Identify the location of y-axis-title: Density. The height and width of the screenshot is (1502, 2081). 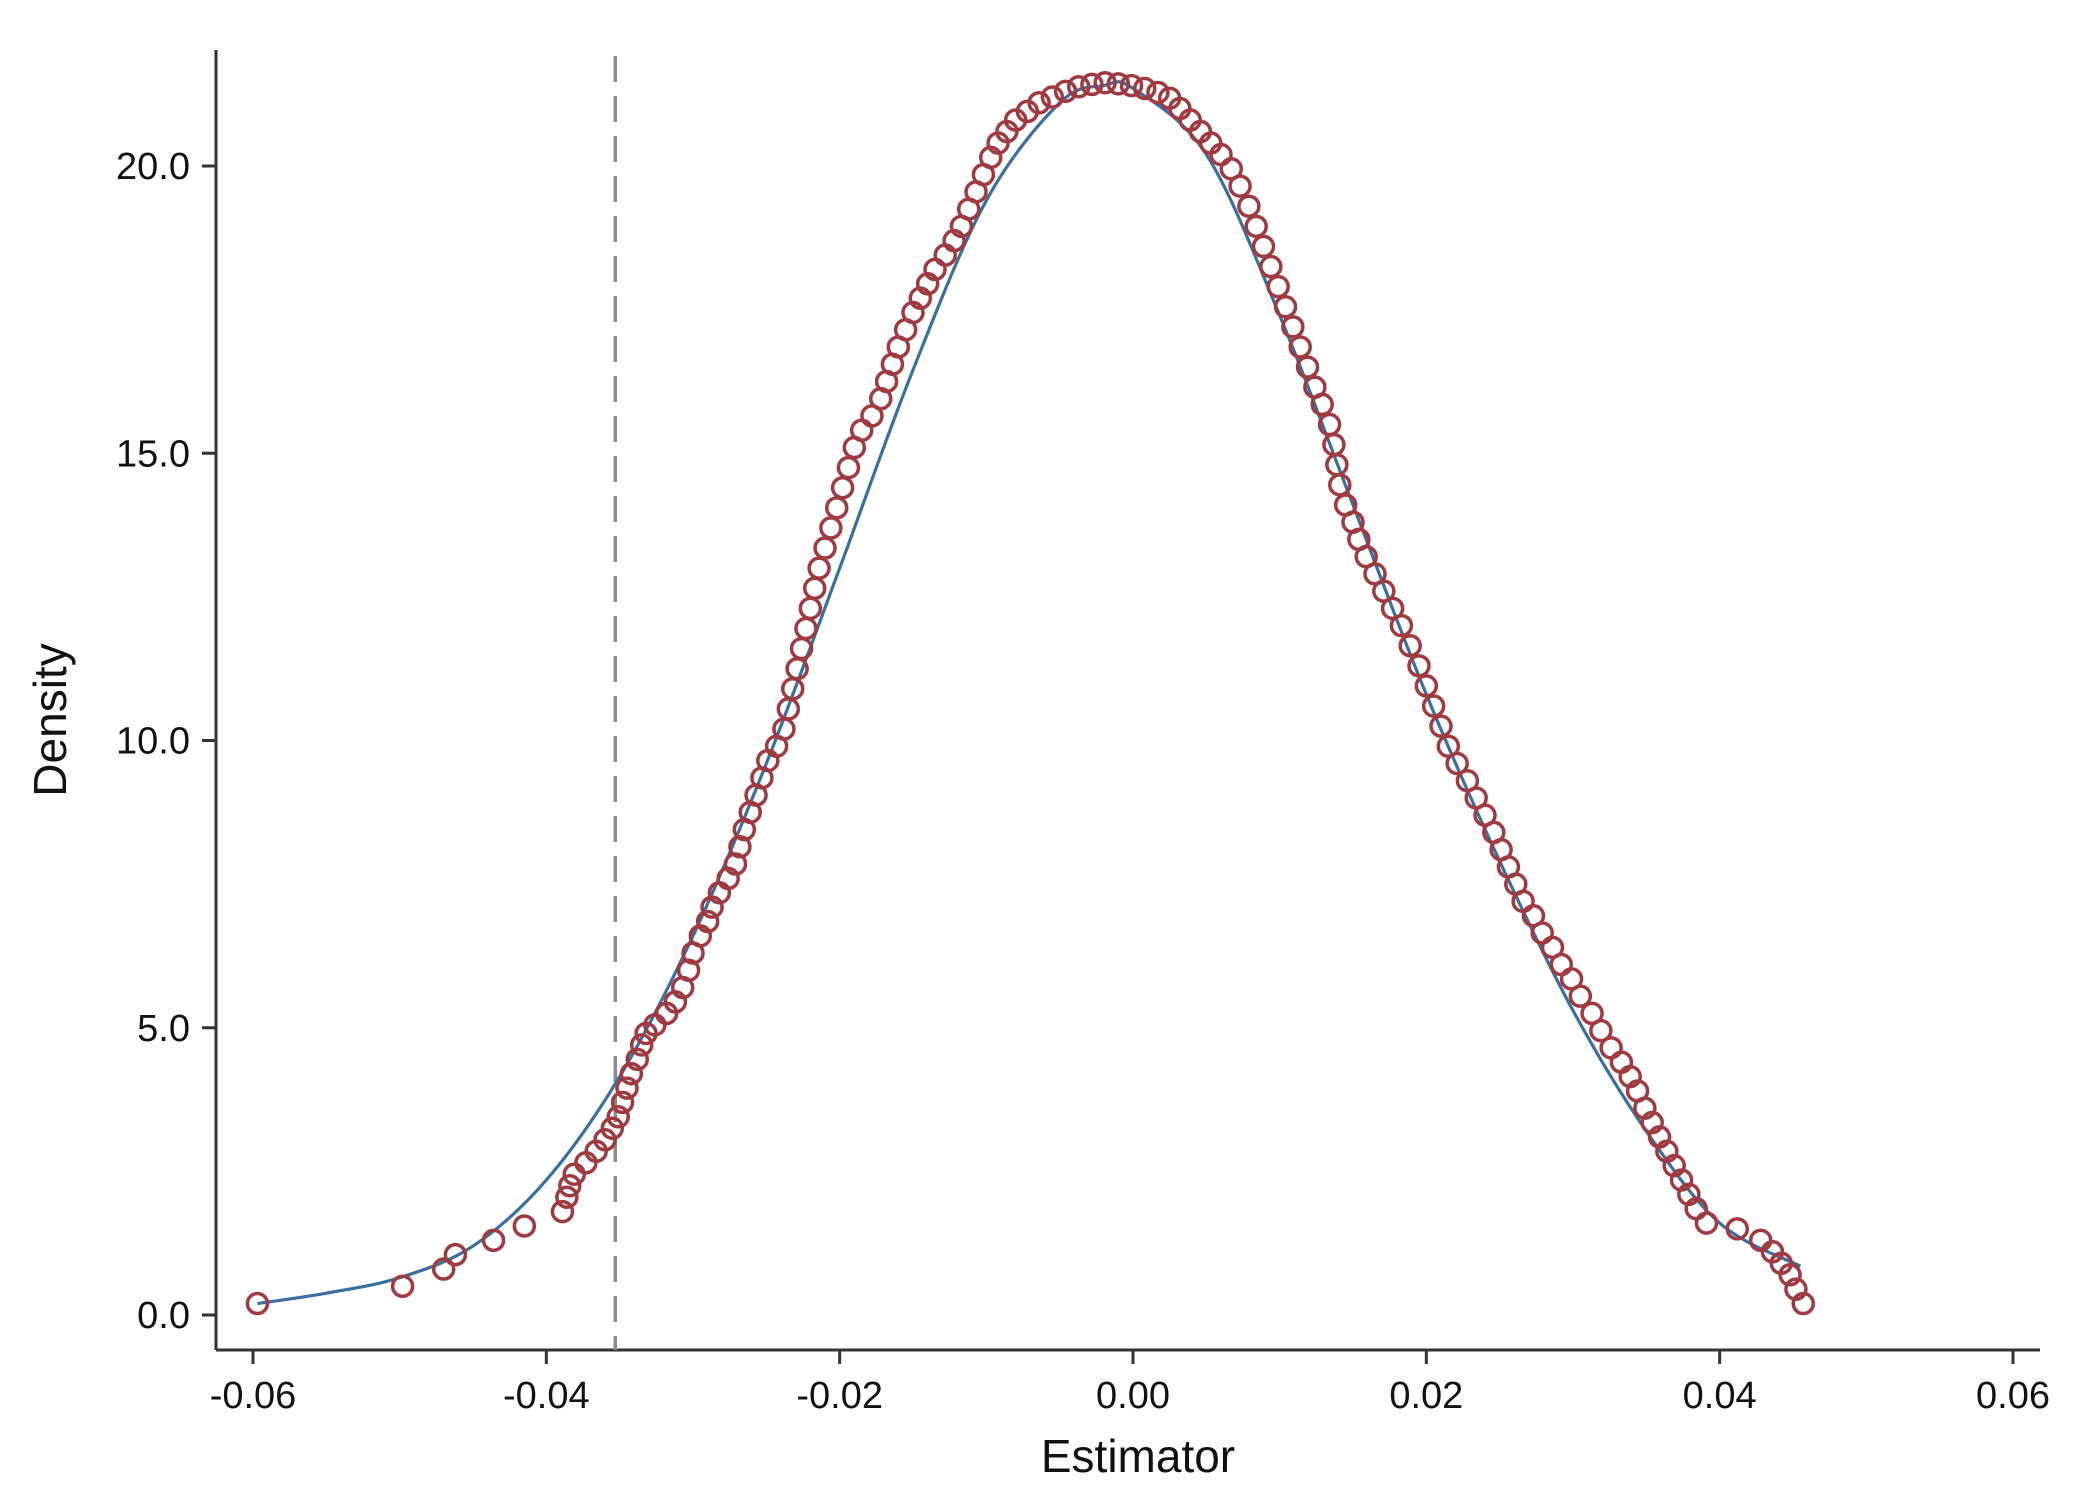
(50, 719).